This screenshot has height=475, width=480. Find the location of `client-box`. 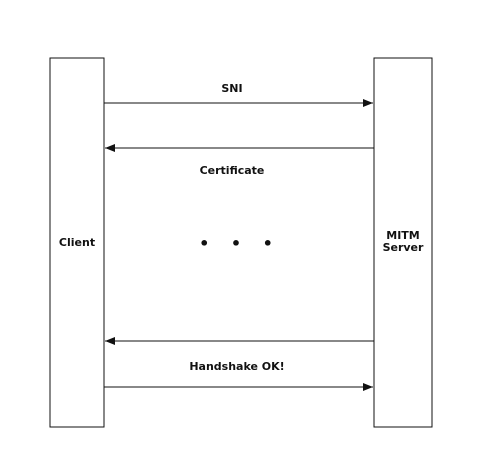

client-box is located at coordinates (77, 242).